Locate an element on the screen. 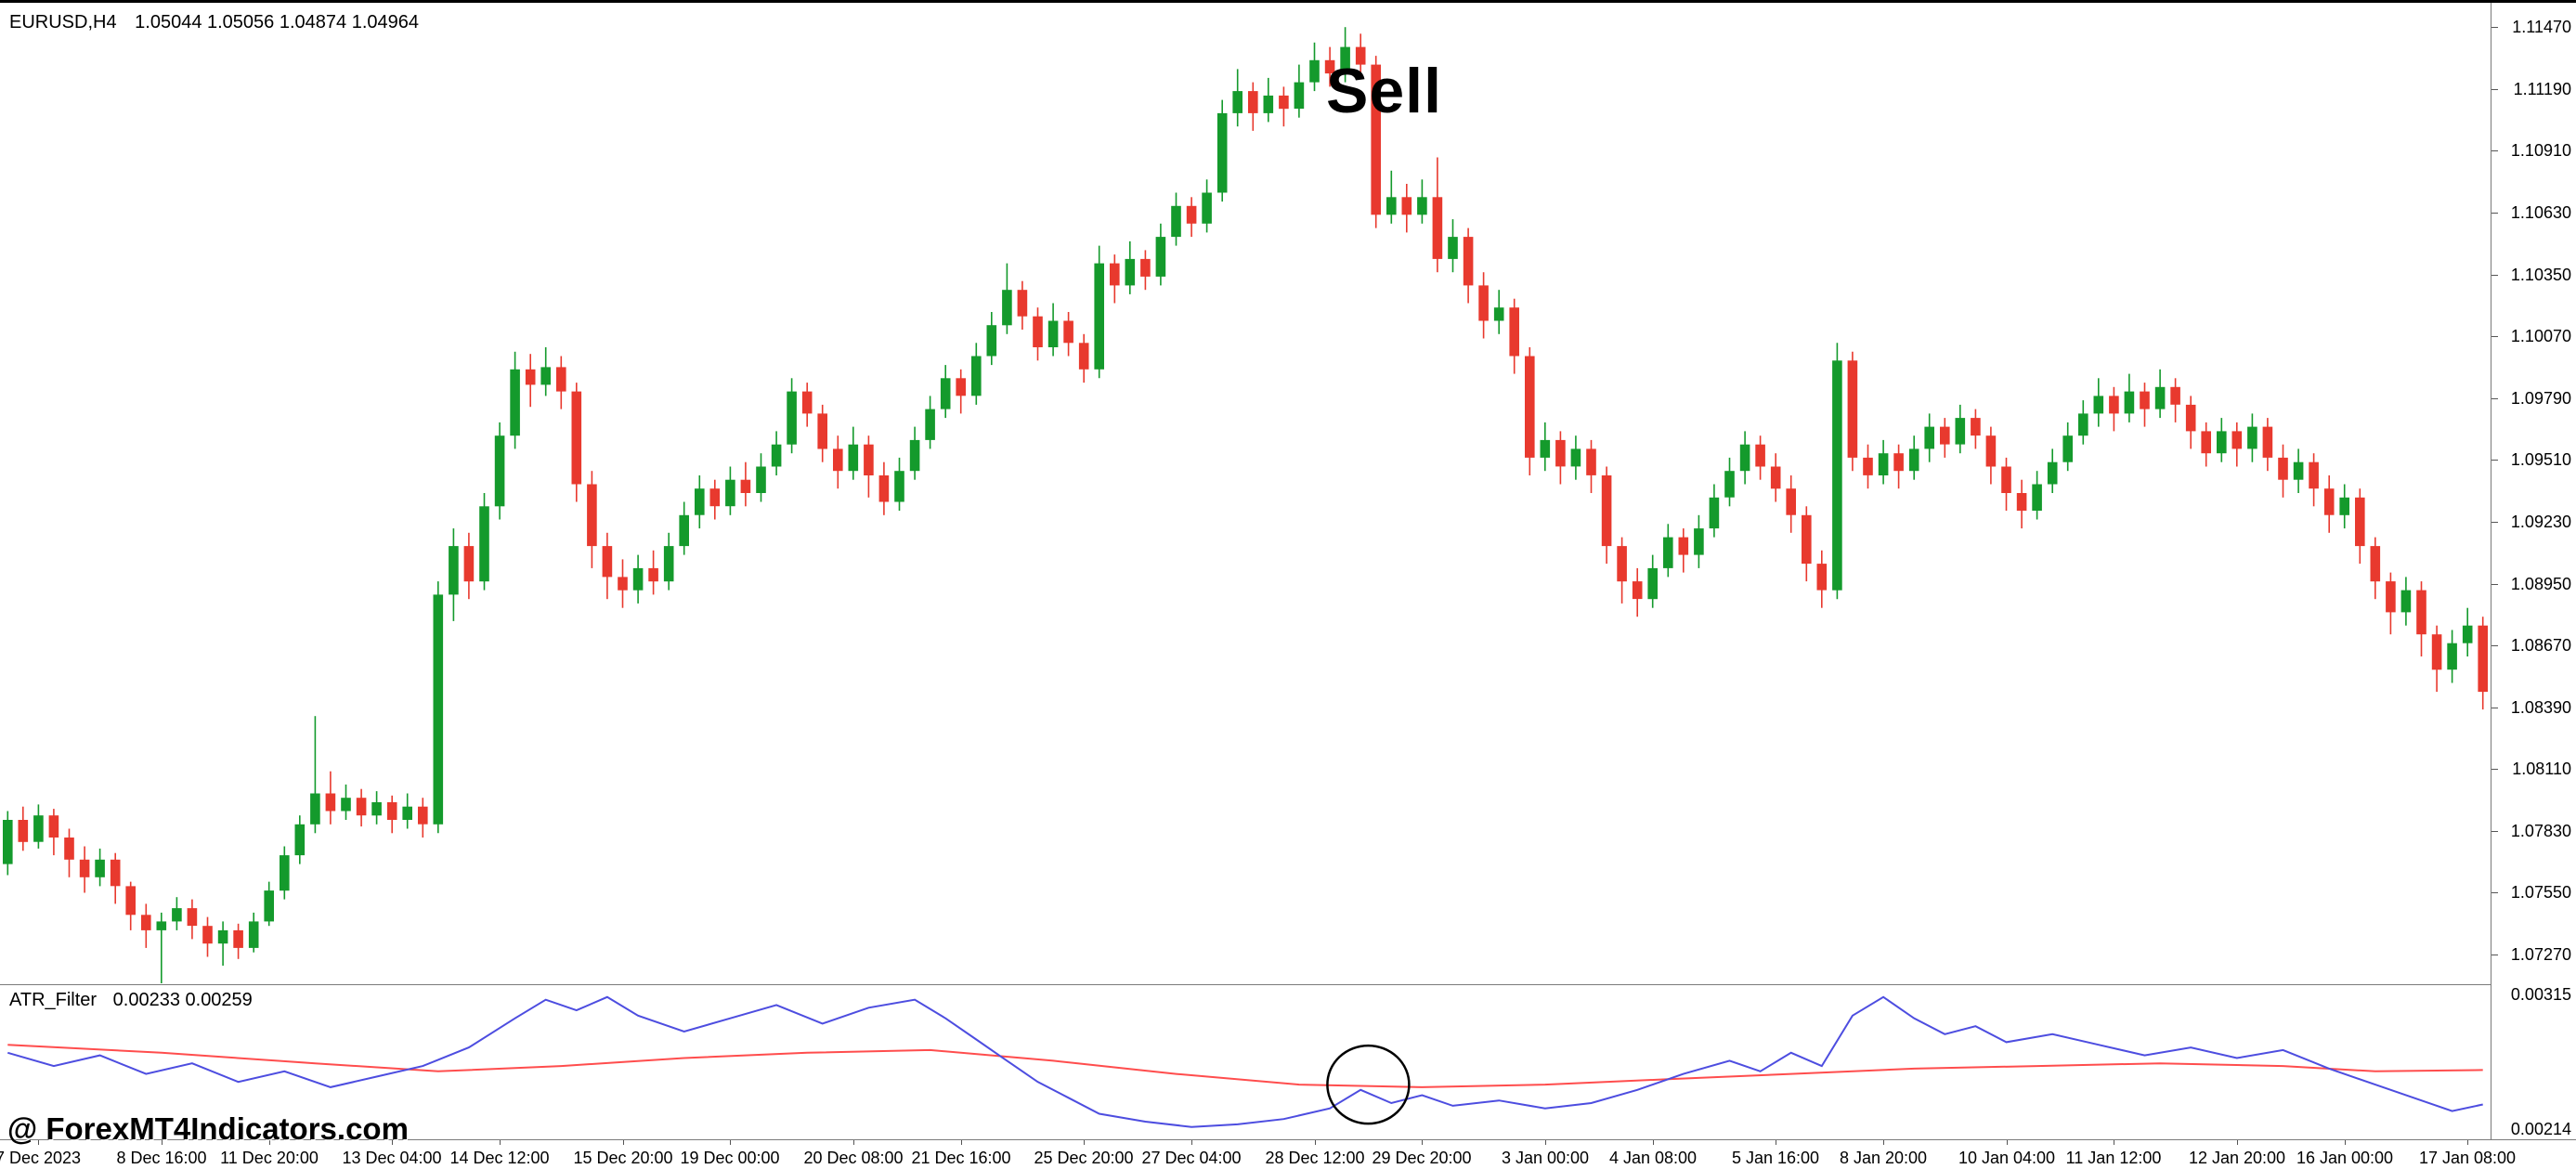 The height and width of the screenshot is (1169, 2576). time-axis-label: 19 Dec 00:00 is located at coordinates (730, 1158).